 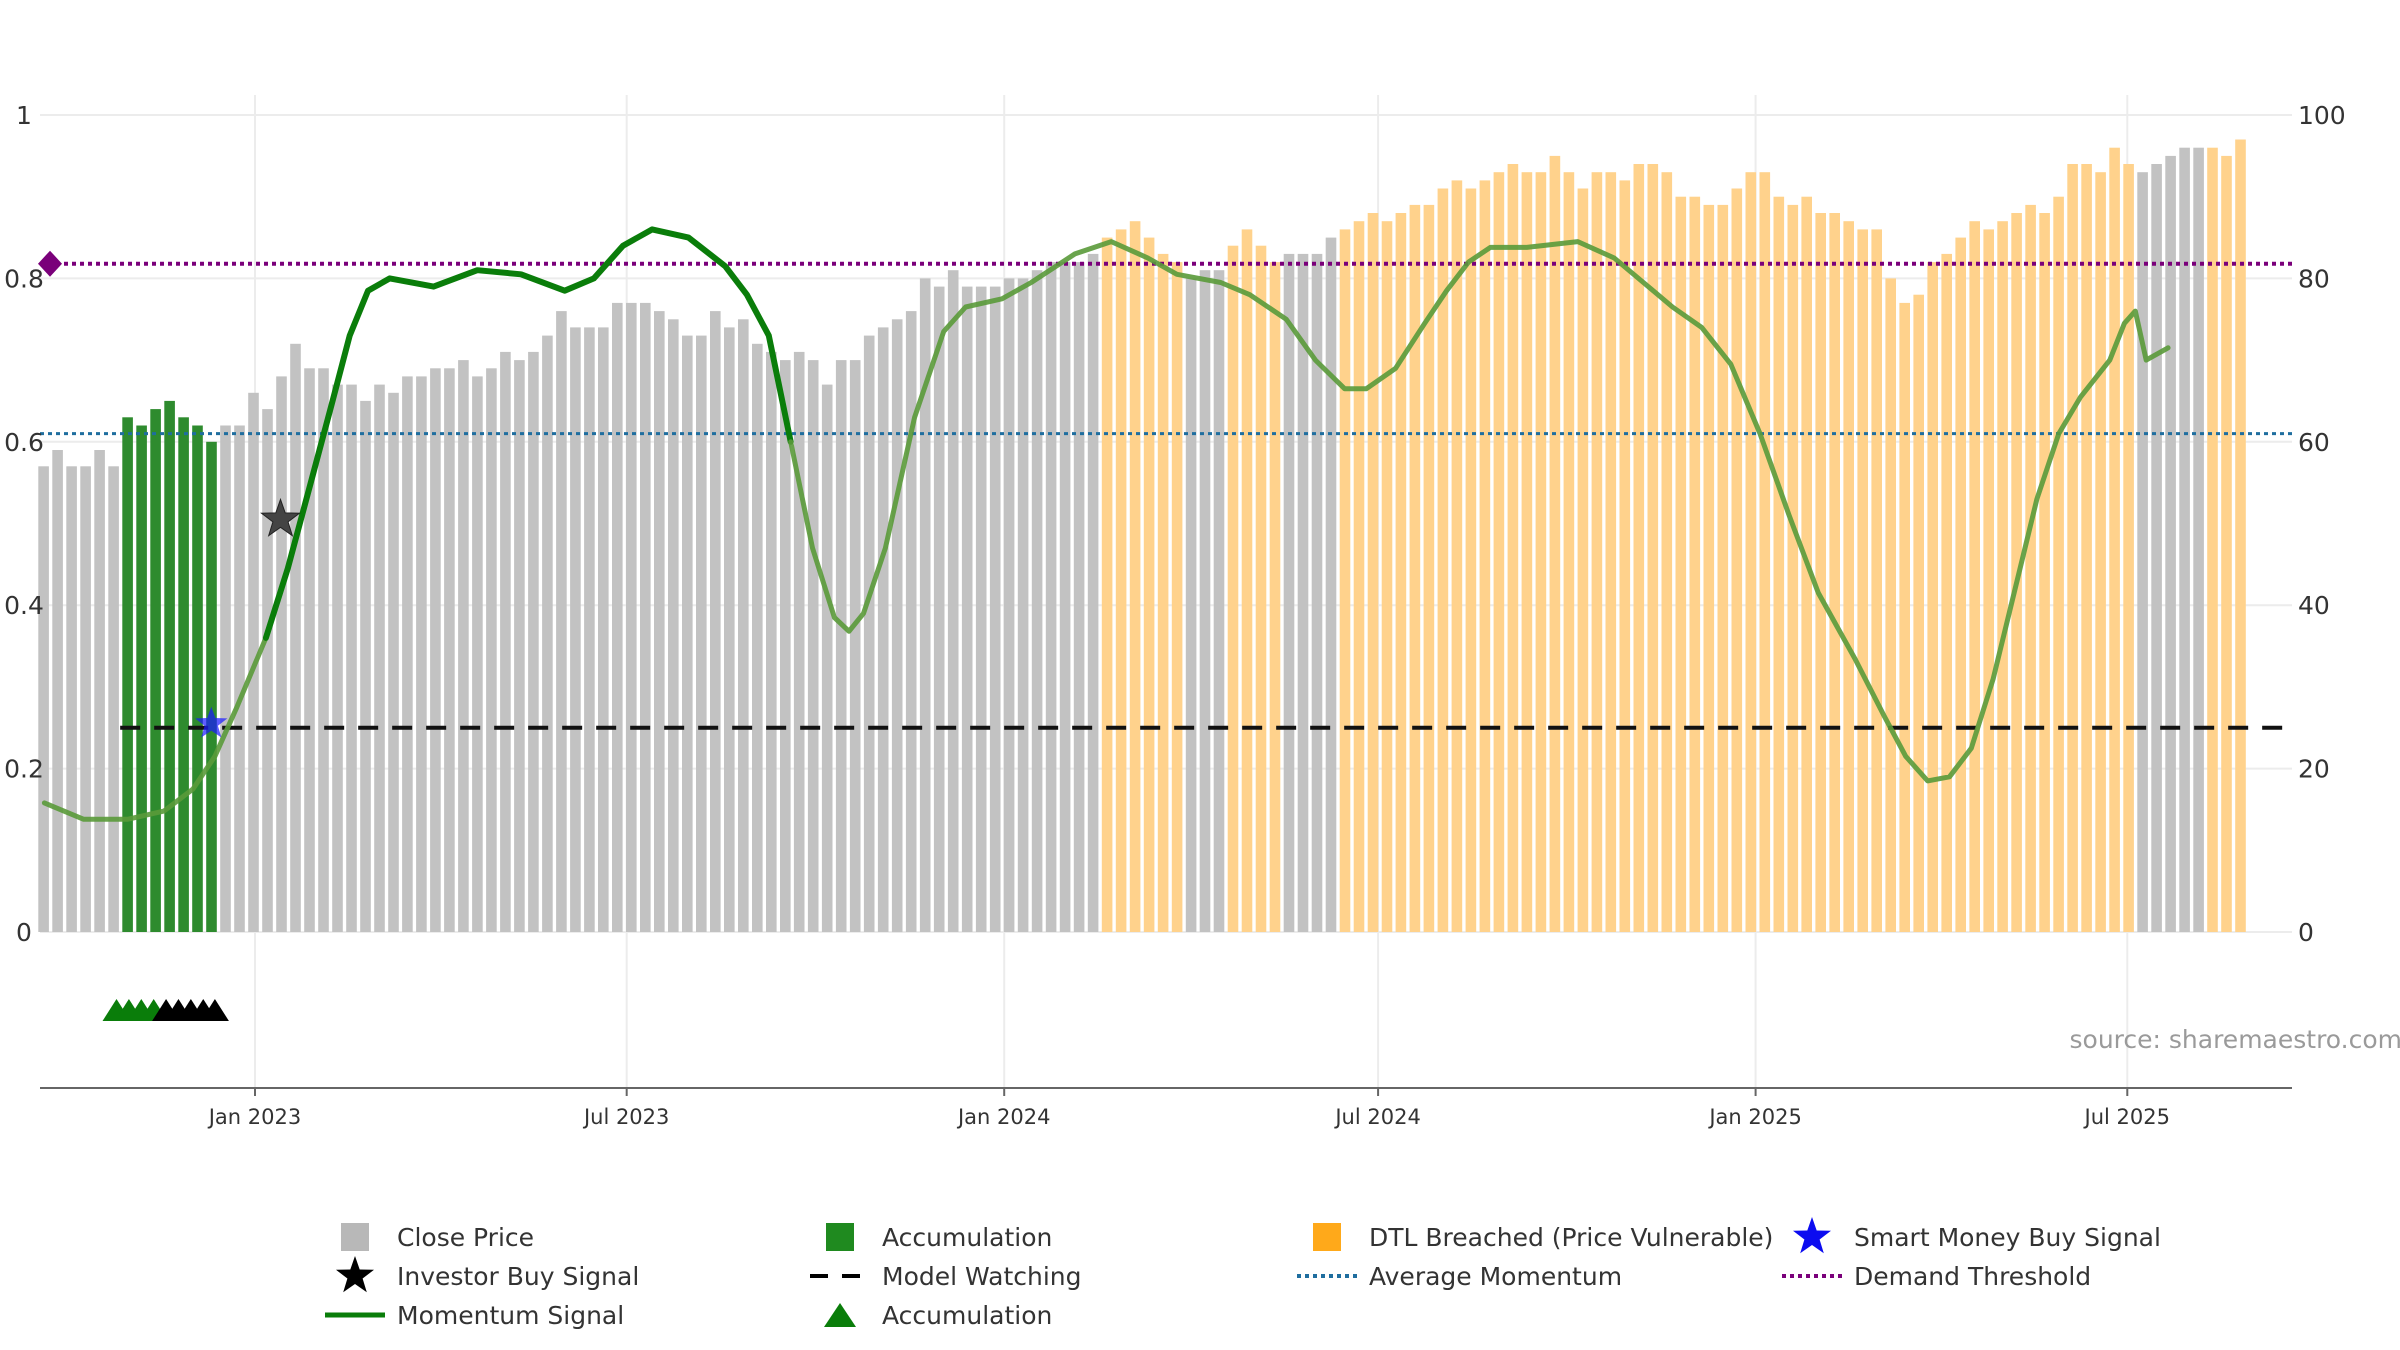 I want to click on x-axis-tick-label: Jan 2023, so click(x=254, y=1117).